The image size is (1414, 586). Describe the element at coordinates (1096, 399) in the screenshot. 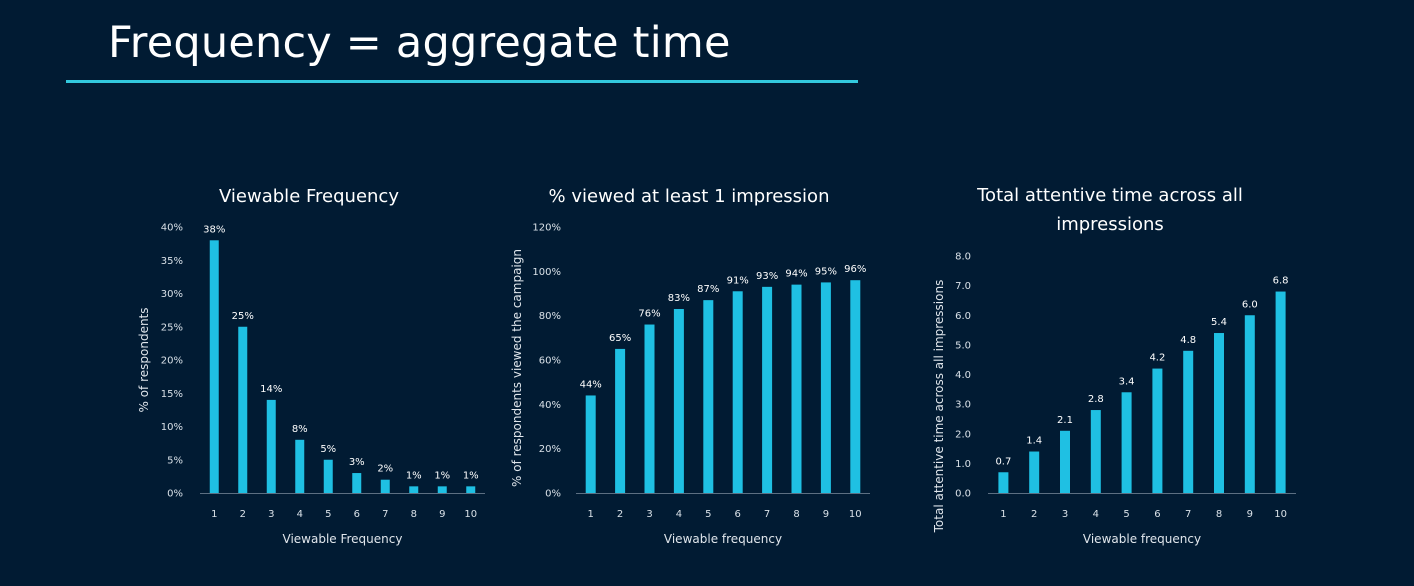

I see `data-label: 2.8` at that location.